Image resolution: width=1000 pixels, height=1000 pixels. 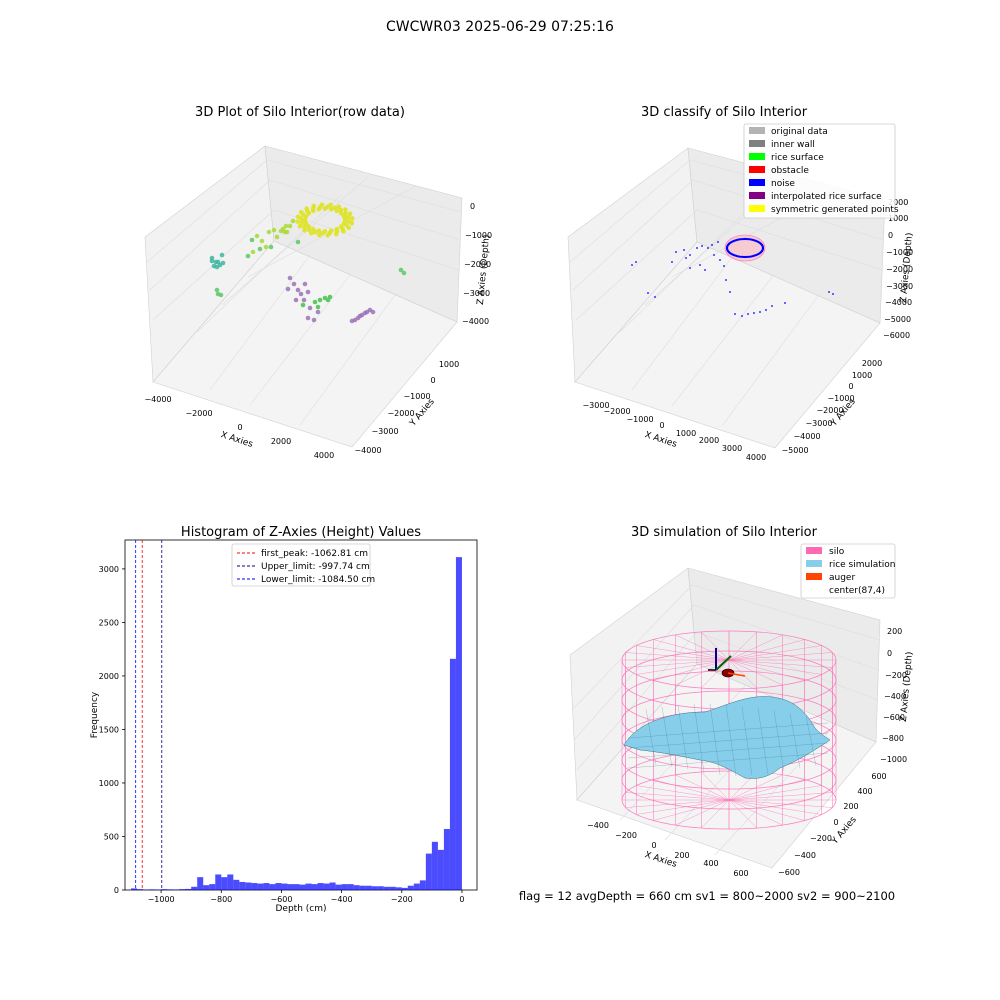 I want to click on simulation-3d-y-tick: 400, so click(x=864, y=791).